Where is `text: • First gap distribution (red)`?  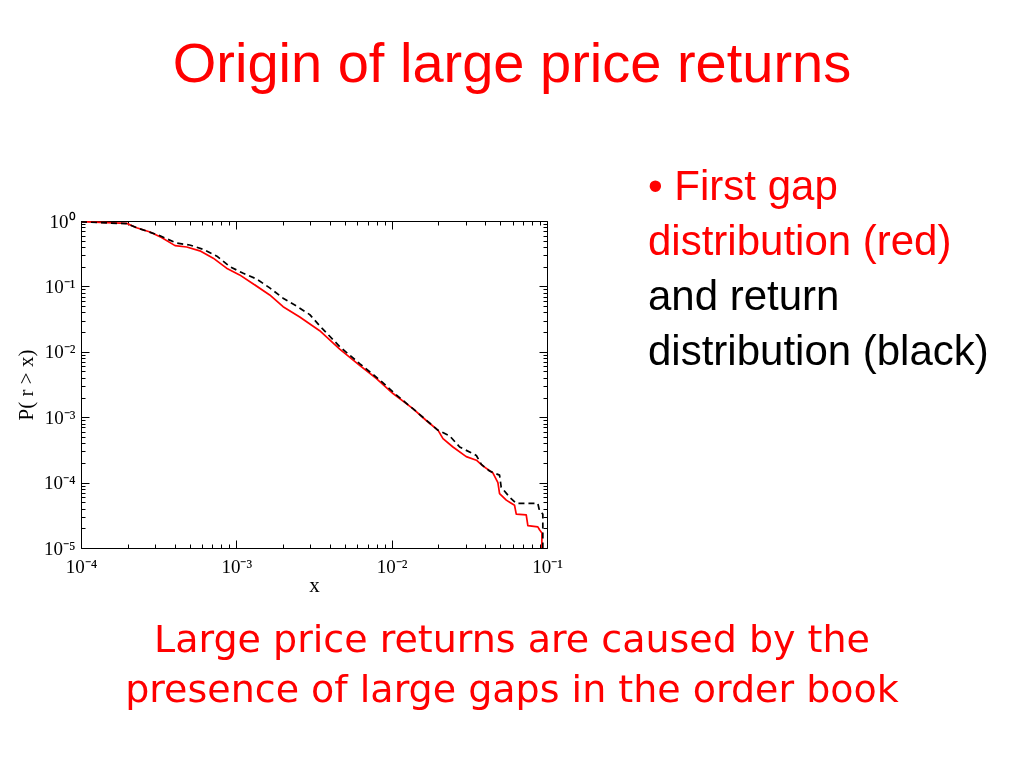
text: • First gap distribution (red) is located at coordinates (800, 213).